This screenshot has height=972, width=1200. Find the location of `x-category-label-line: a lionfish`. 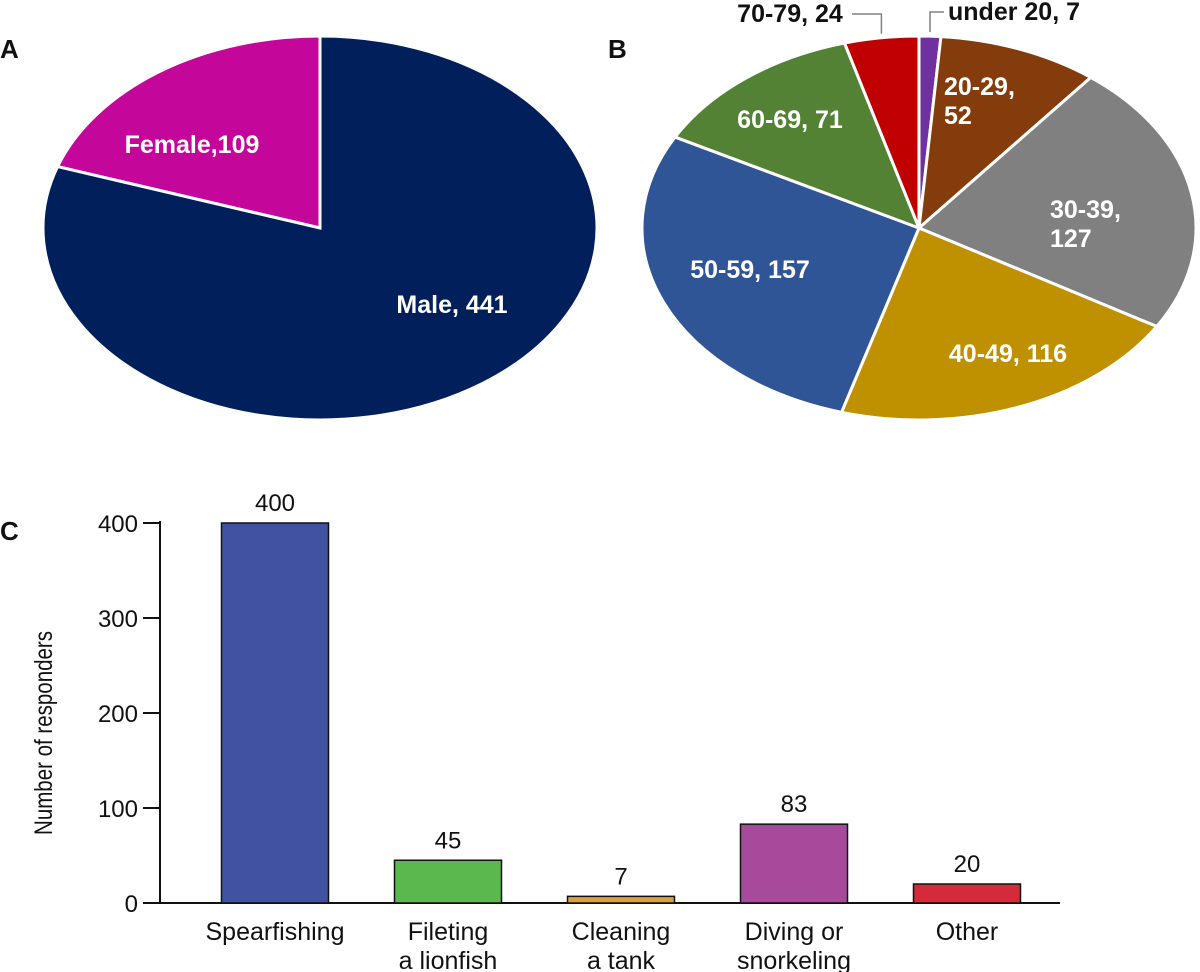

x-category-label-line: a lionfish is located at coordinates (448, 959).